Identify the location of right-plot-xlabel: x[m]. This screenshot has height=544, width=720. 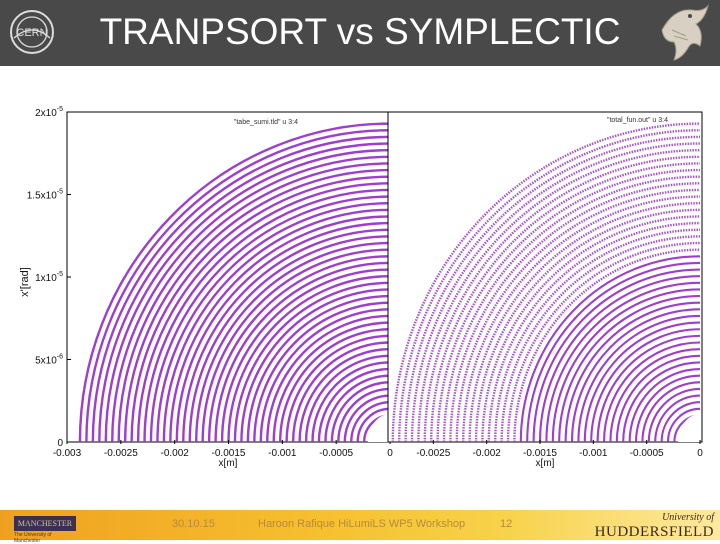
(545, 463).